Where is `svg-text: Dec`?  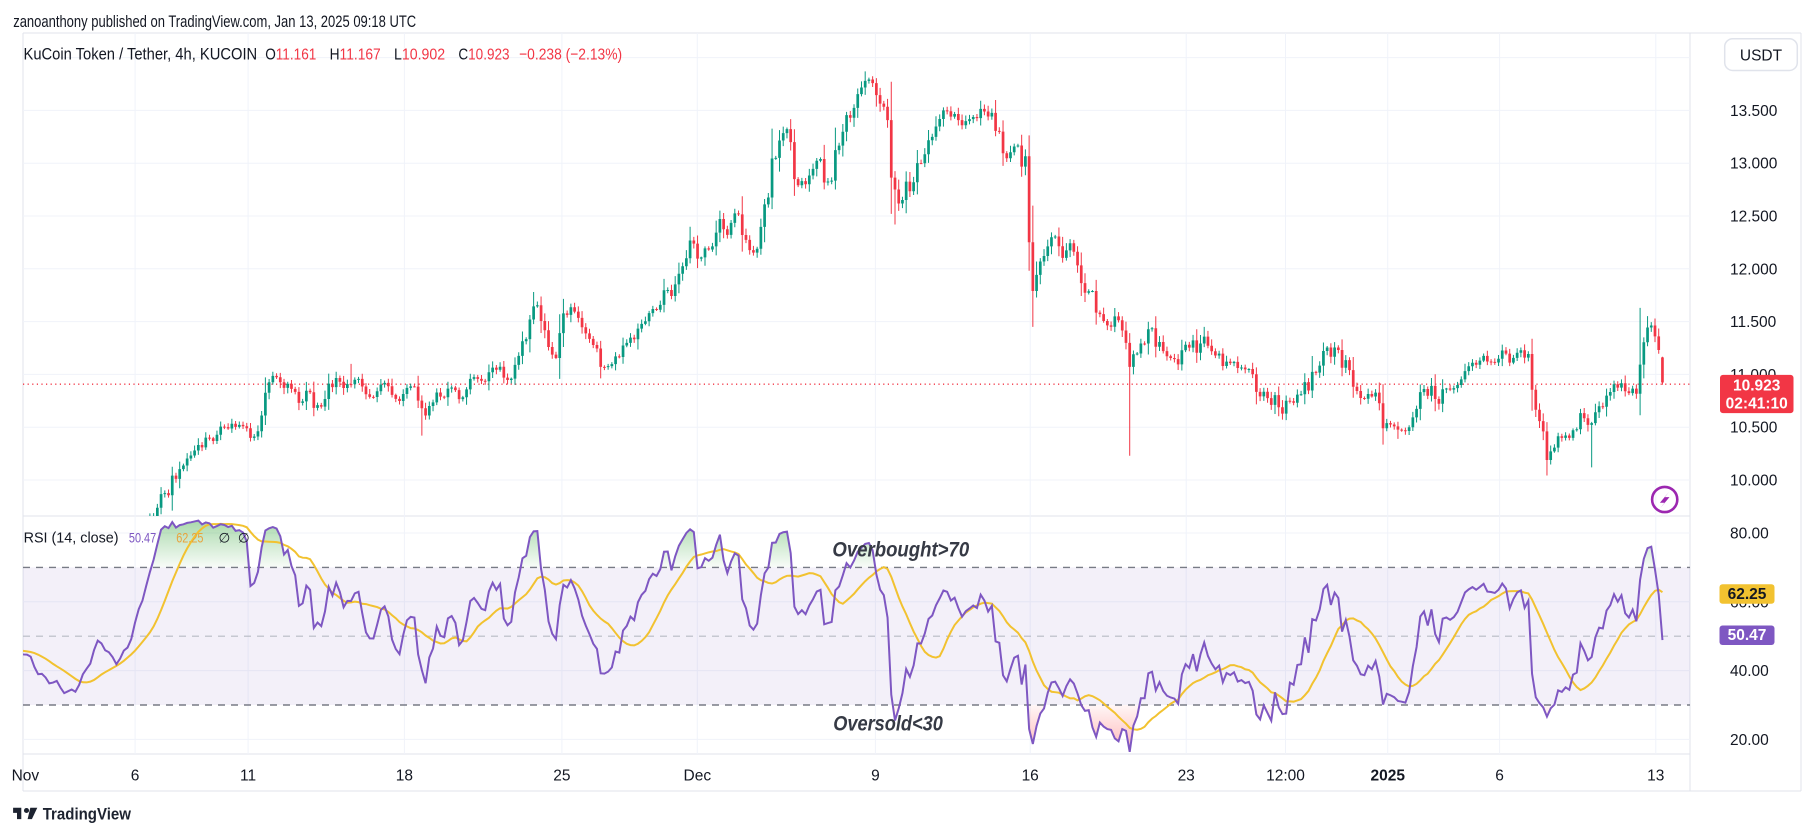
svg-text: Dec is located at coordinates (698, 776).